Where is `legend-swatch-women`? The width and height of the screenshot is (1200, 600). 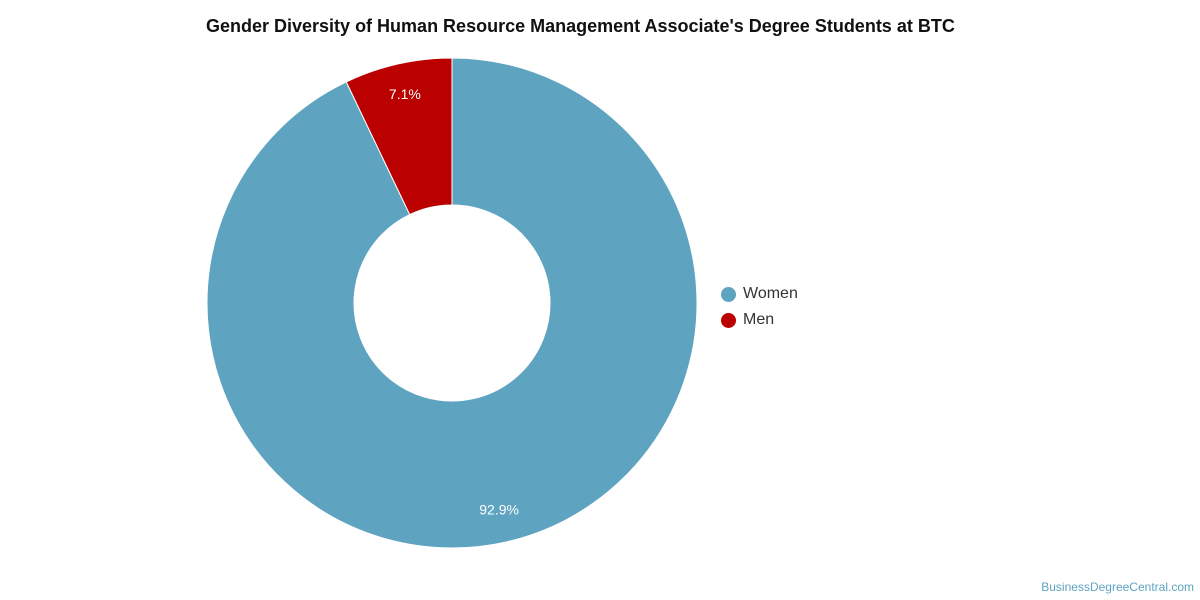
legend-swatch-women is located at coordinates (728, 294).